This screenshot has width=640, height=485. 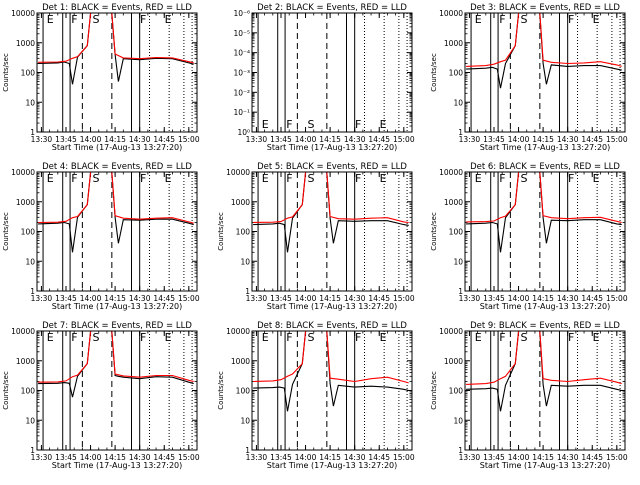 What do you see at coordinates (332, 167) in the screenshot?
I see `chart-title: Det 5: BLACK = Events, RED = LLD` at bounding box center [332, 167].